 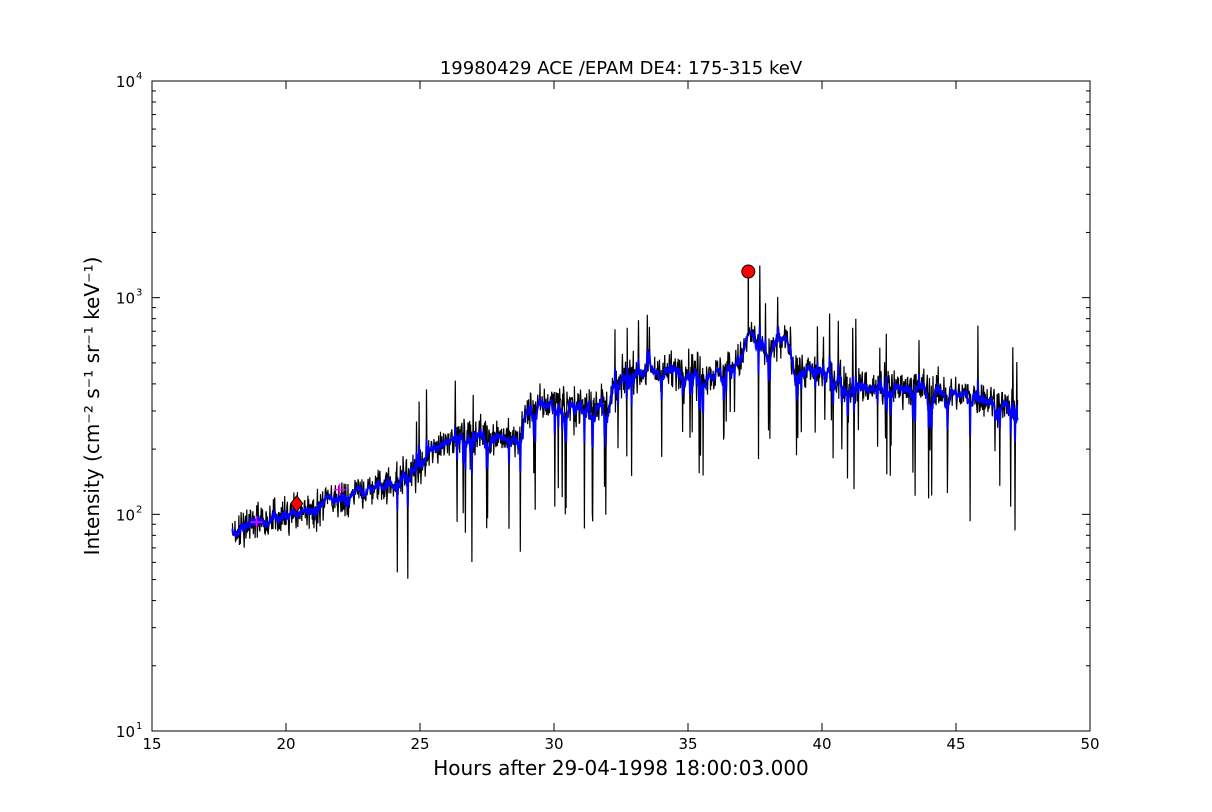 I want to click on peak-circle-marker, so click(x=748, y=271).